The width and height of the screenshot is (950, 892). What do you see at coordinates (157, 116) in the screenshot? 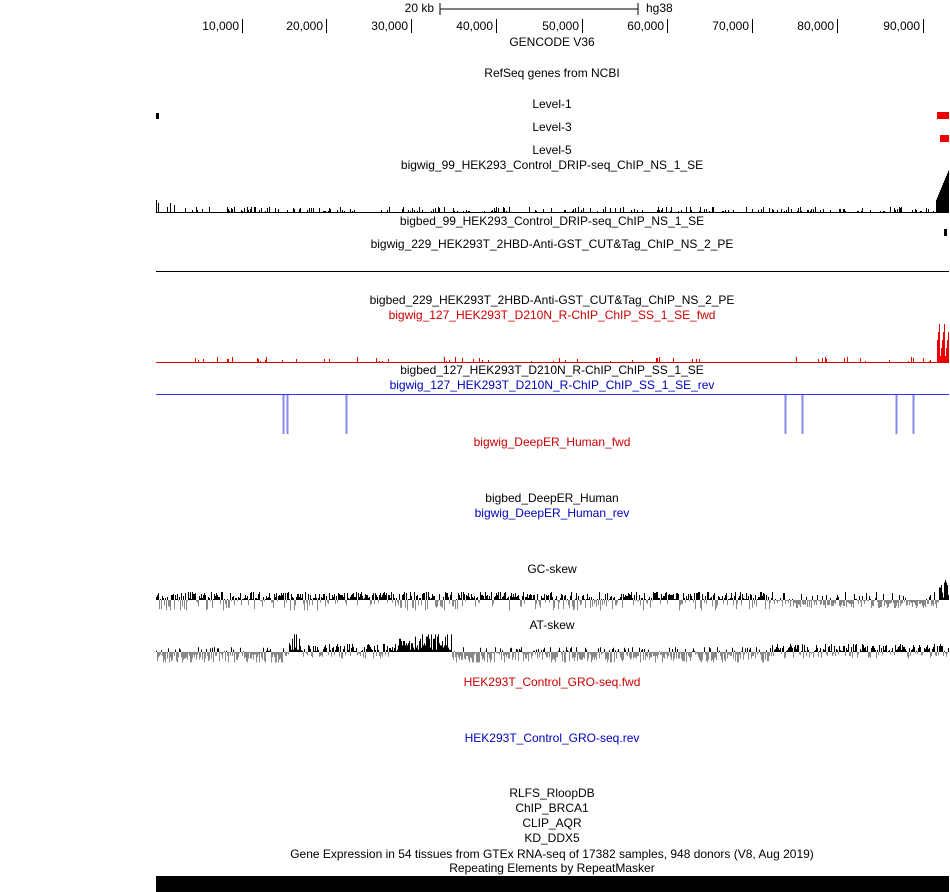
I see `gene-mark` at bounding box center [157, 116].